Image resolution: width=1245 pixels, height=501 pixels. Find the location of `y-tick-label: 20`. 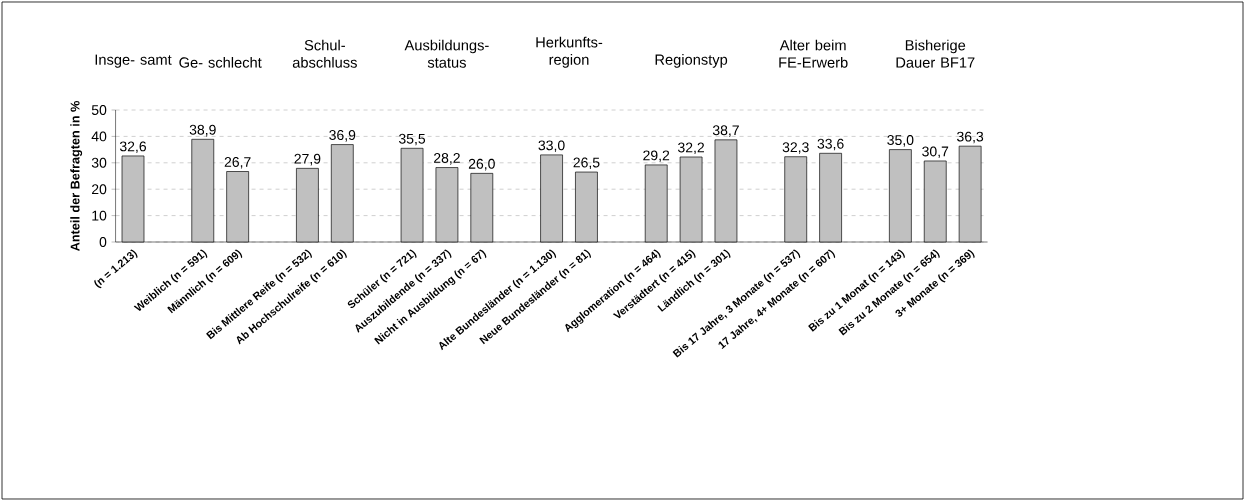

y-tick-label: 20 is located at coordinates (99, 189).